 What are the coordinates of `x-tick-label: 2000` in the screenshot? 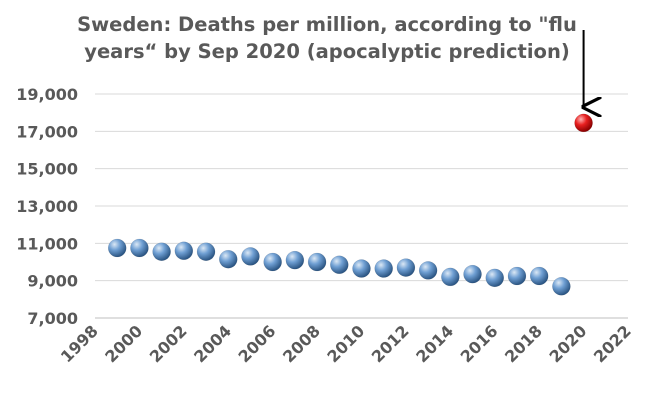 It's located at (123, 343).